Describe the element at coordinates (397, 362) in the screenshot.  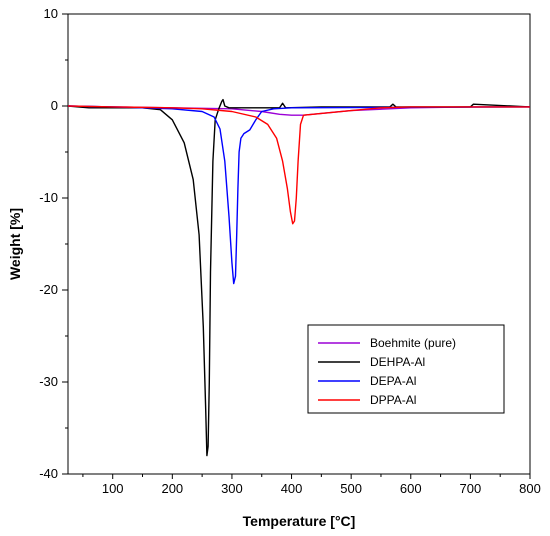
I see `legend-label: DEHPA-Al` at that location.